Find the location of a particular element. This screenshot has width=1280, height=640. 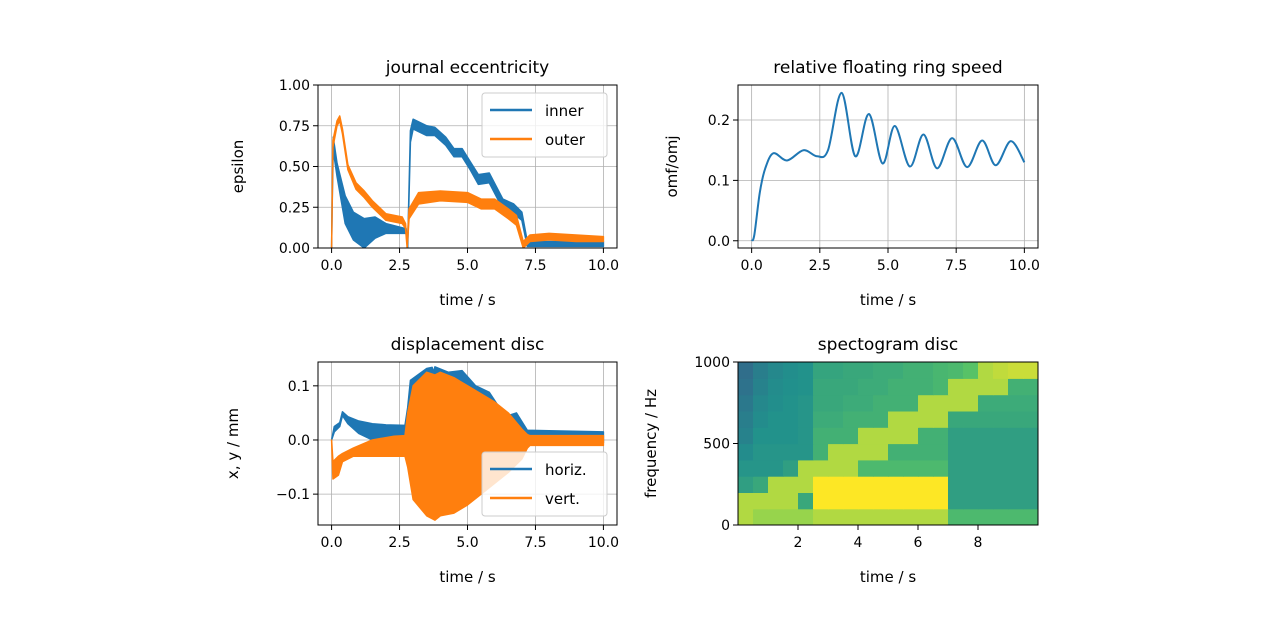

x-tick-label: 7.5 is located at coordinates (535, 266).